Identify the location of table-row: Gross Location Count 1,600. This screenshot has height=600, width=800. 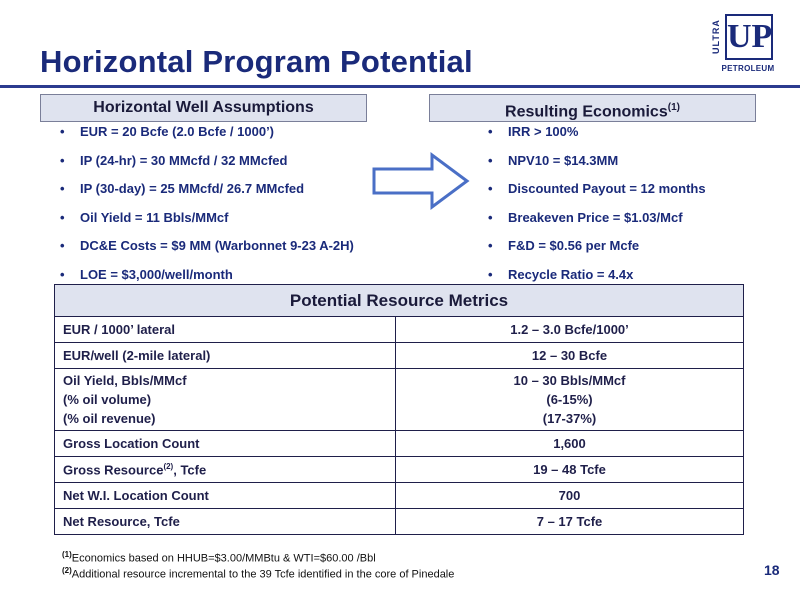
(399, 443).